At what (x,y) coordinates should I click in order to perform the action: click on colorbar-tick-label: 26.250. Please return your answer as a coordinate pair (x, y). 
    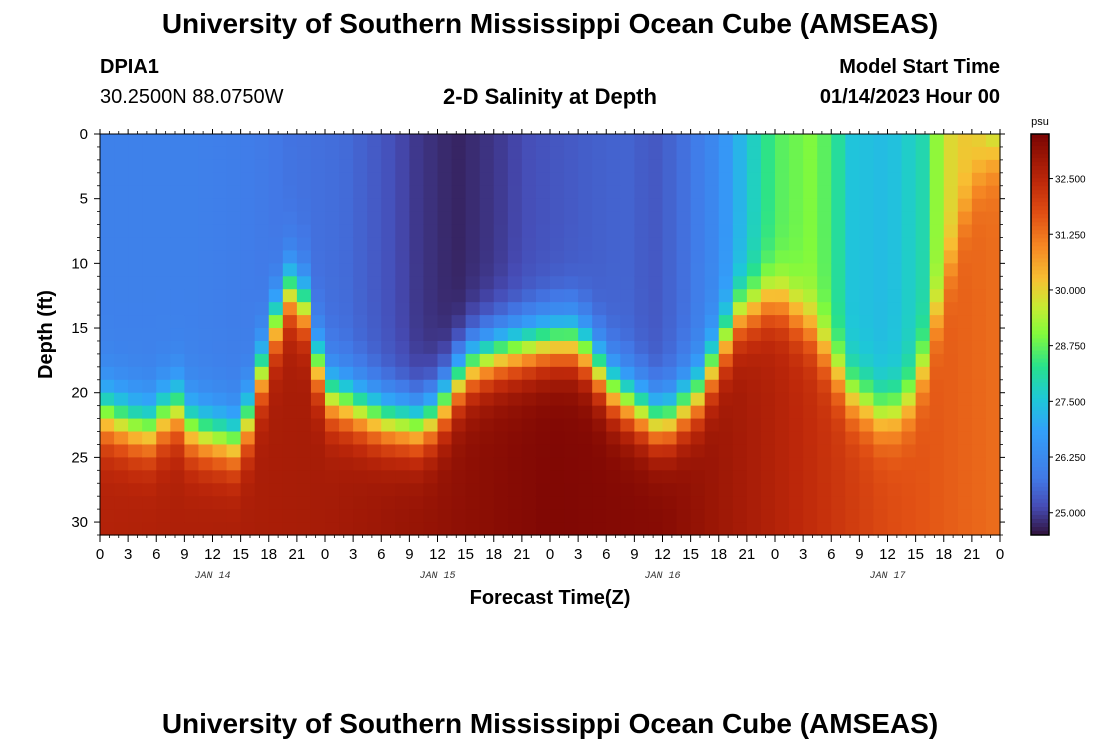
    Looking at the image, I should click on (1070, 458).